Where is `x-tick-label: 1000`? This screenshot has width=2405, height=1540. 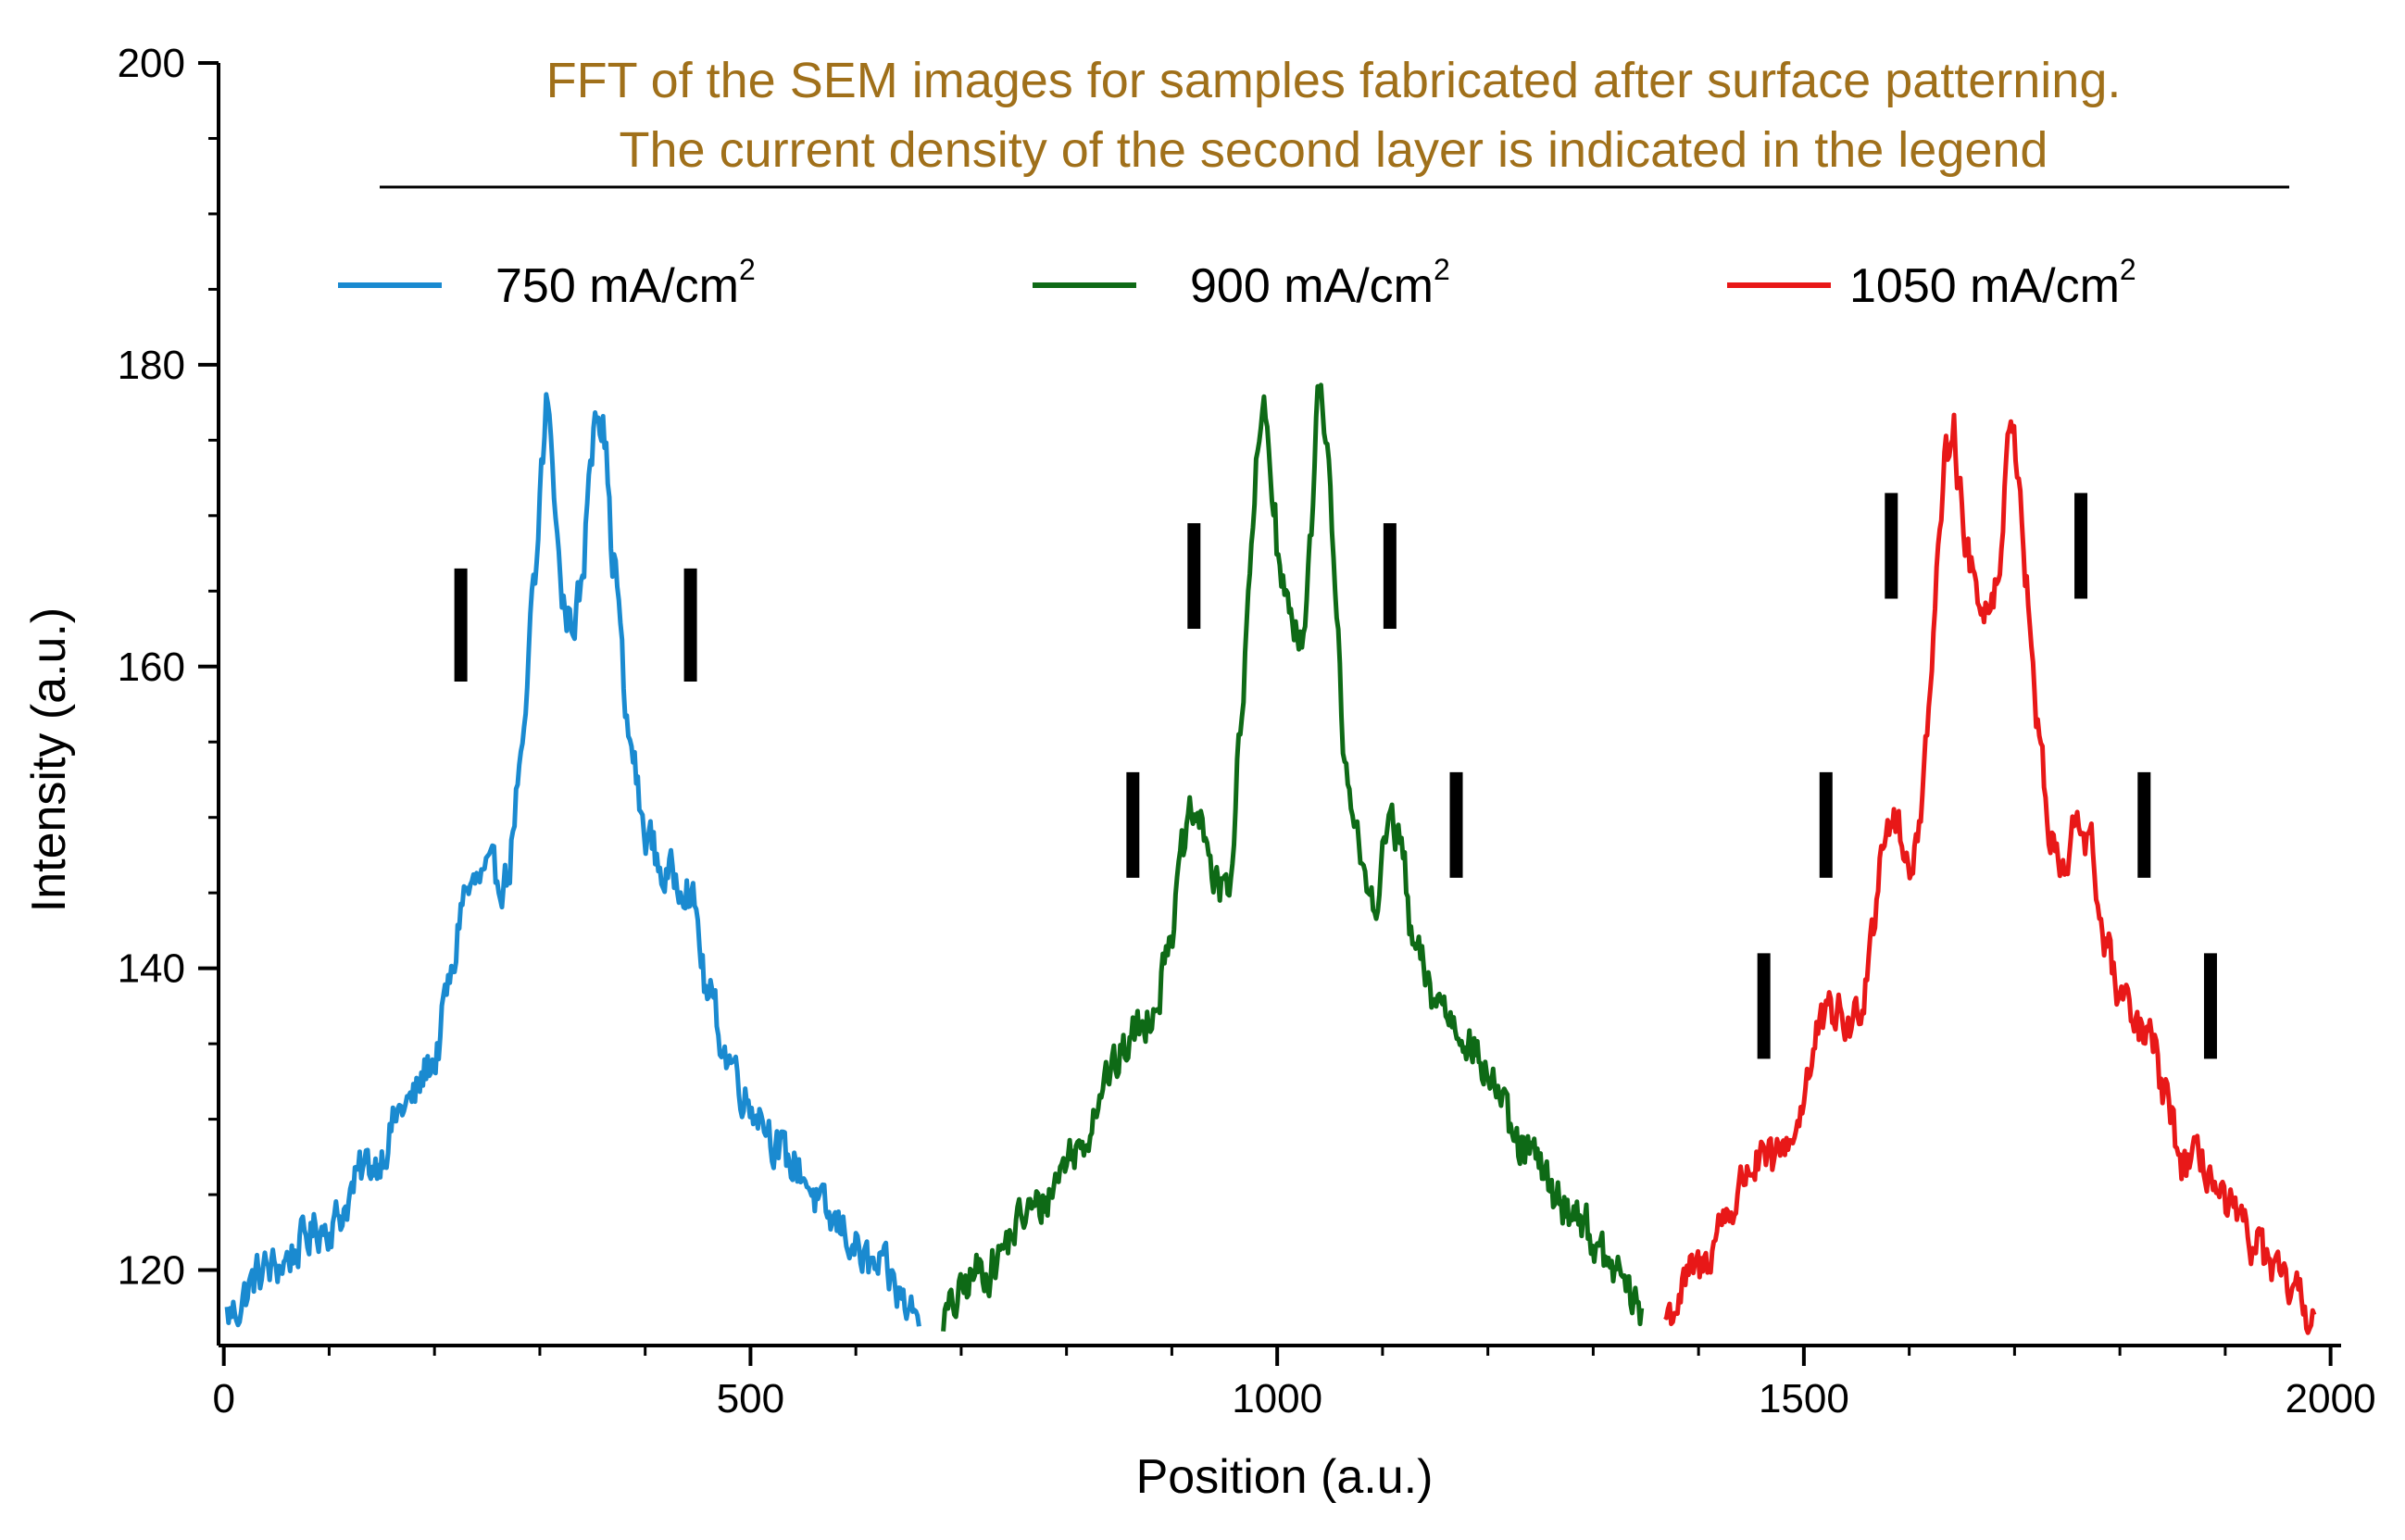 x-tick-label: 1000 is located at coordinates (1277, 1398).